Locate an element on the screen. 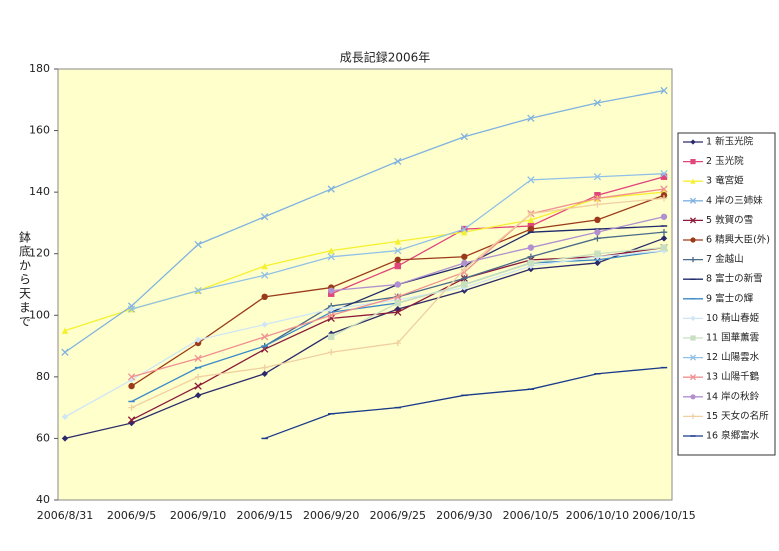  legend is located at coordinates (726, 294).